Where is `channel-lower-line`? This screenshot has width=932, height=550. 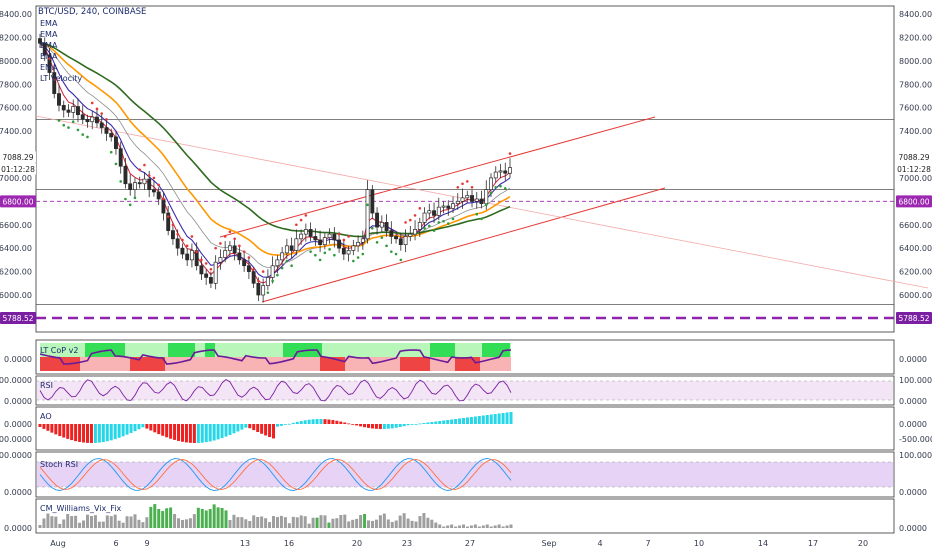
channel-lower-line is located at coordinates (463, 245).